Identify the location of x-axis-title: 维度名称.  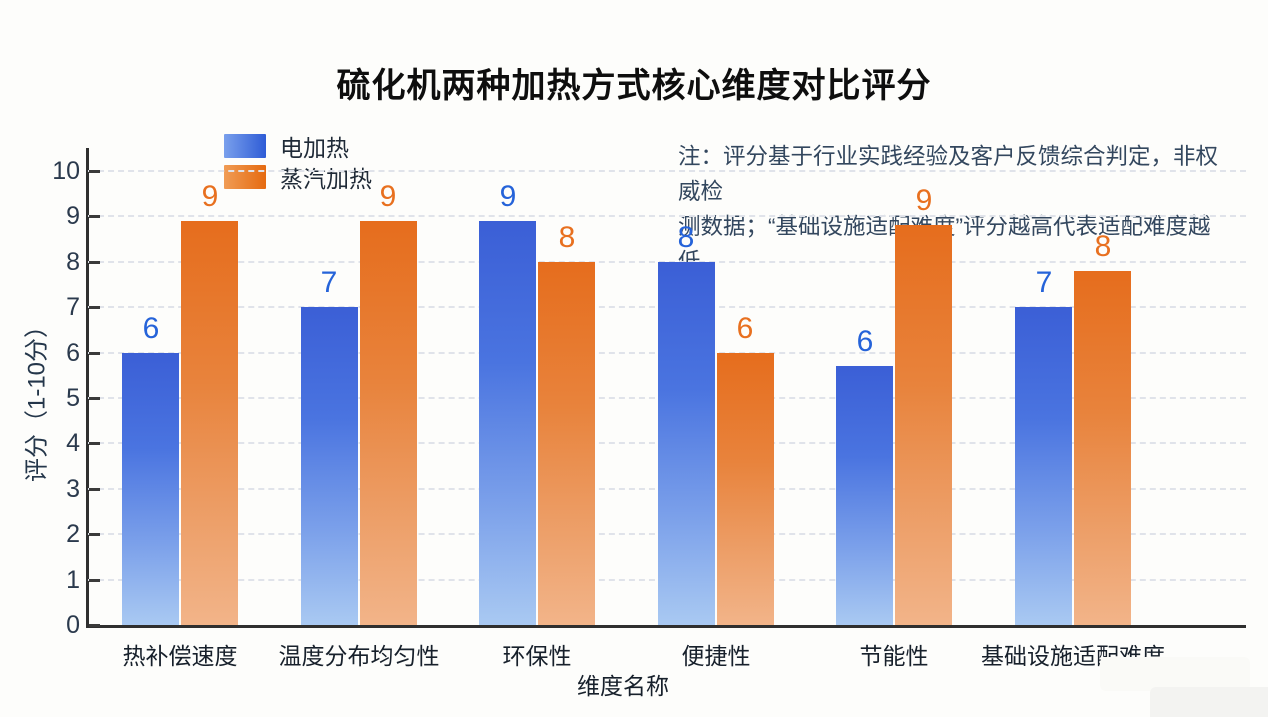
(623, 686).